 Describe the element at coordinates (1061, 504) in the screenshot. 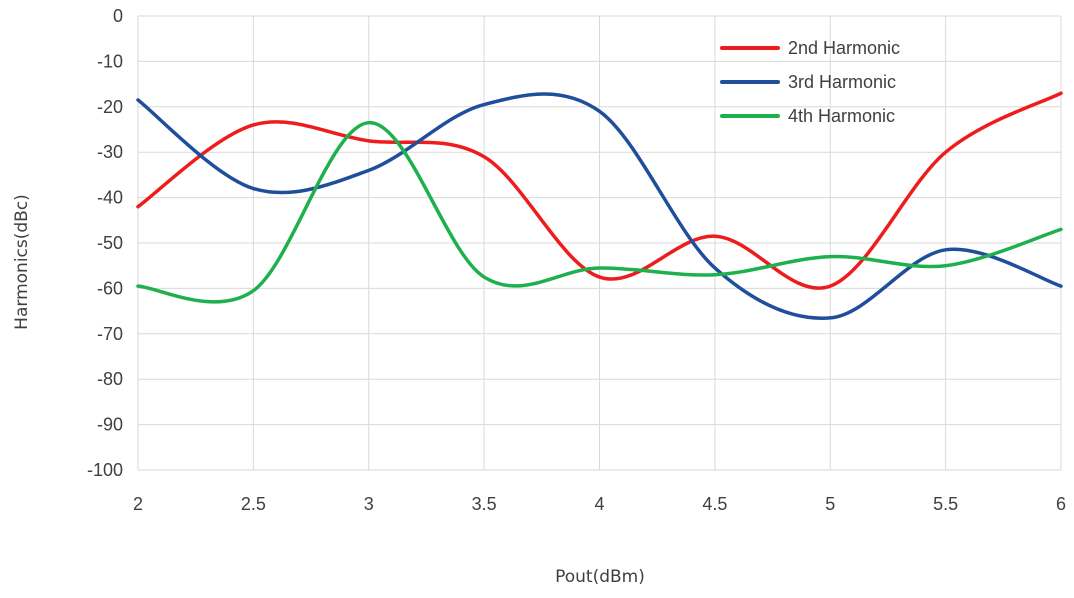

I see `x-tick-label: 6` at that location.